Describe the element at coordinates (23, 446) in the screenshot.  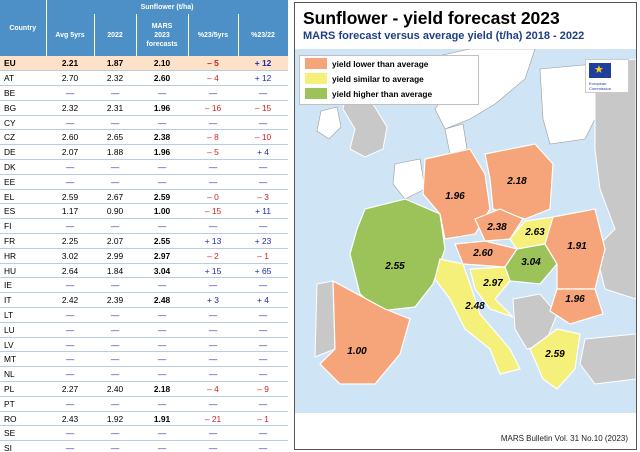
I see `cell-country: SI` at that location.